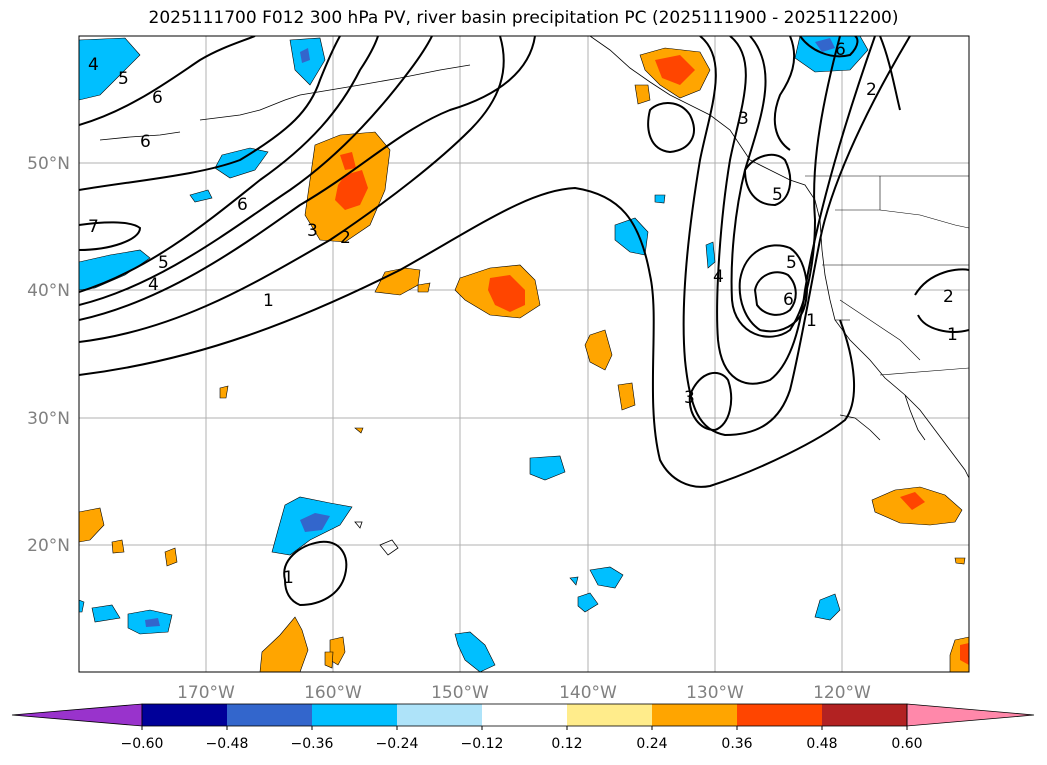 This screenshot has height=765, width=1047. What do you see at coordinates (970, 715) in the screenshot?
I see `colorbar-extend-high` at bounding box center [970, 715].